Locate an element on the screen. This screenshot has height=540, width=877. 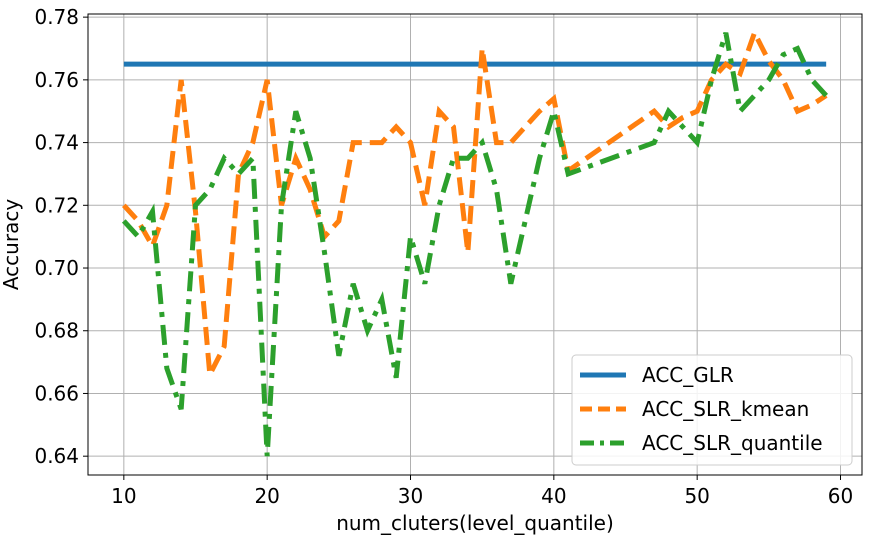
x-tick-label: 20 is located at coordinates (266, 496).